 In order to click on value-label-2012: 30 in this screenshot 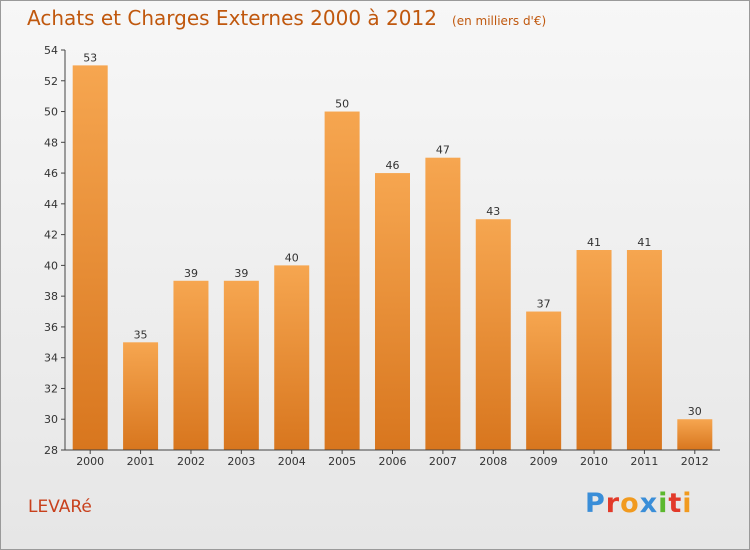, I will do `click(695, 411)`.